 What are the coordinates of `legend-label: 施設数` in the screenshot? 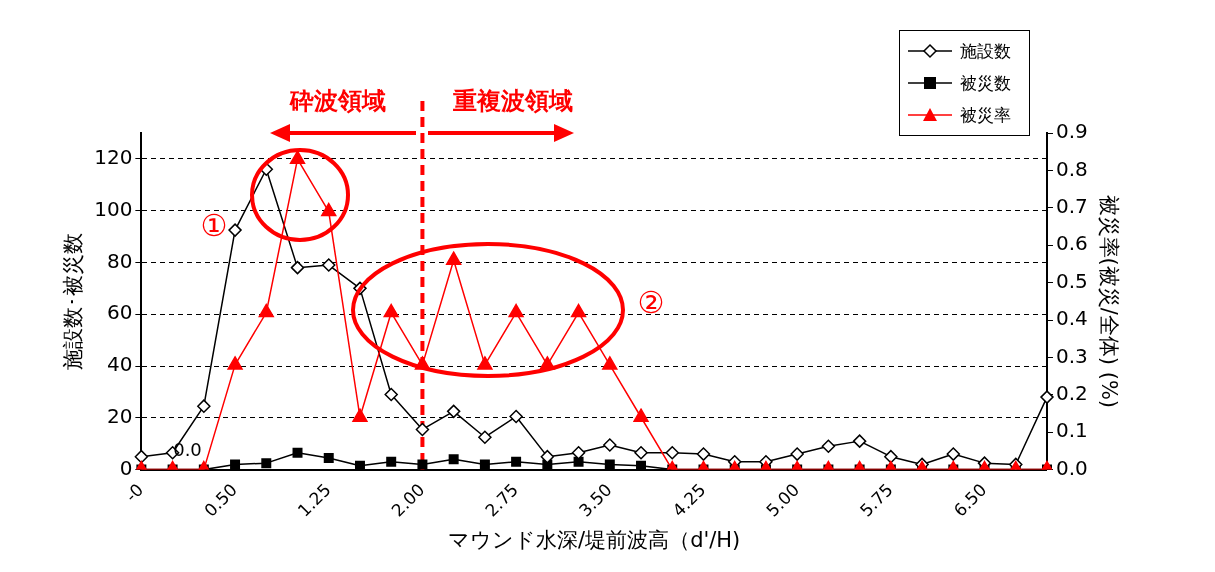 It's located at (985, 51).